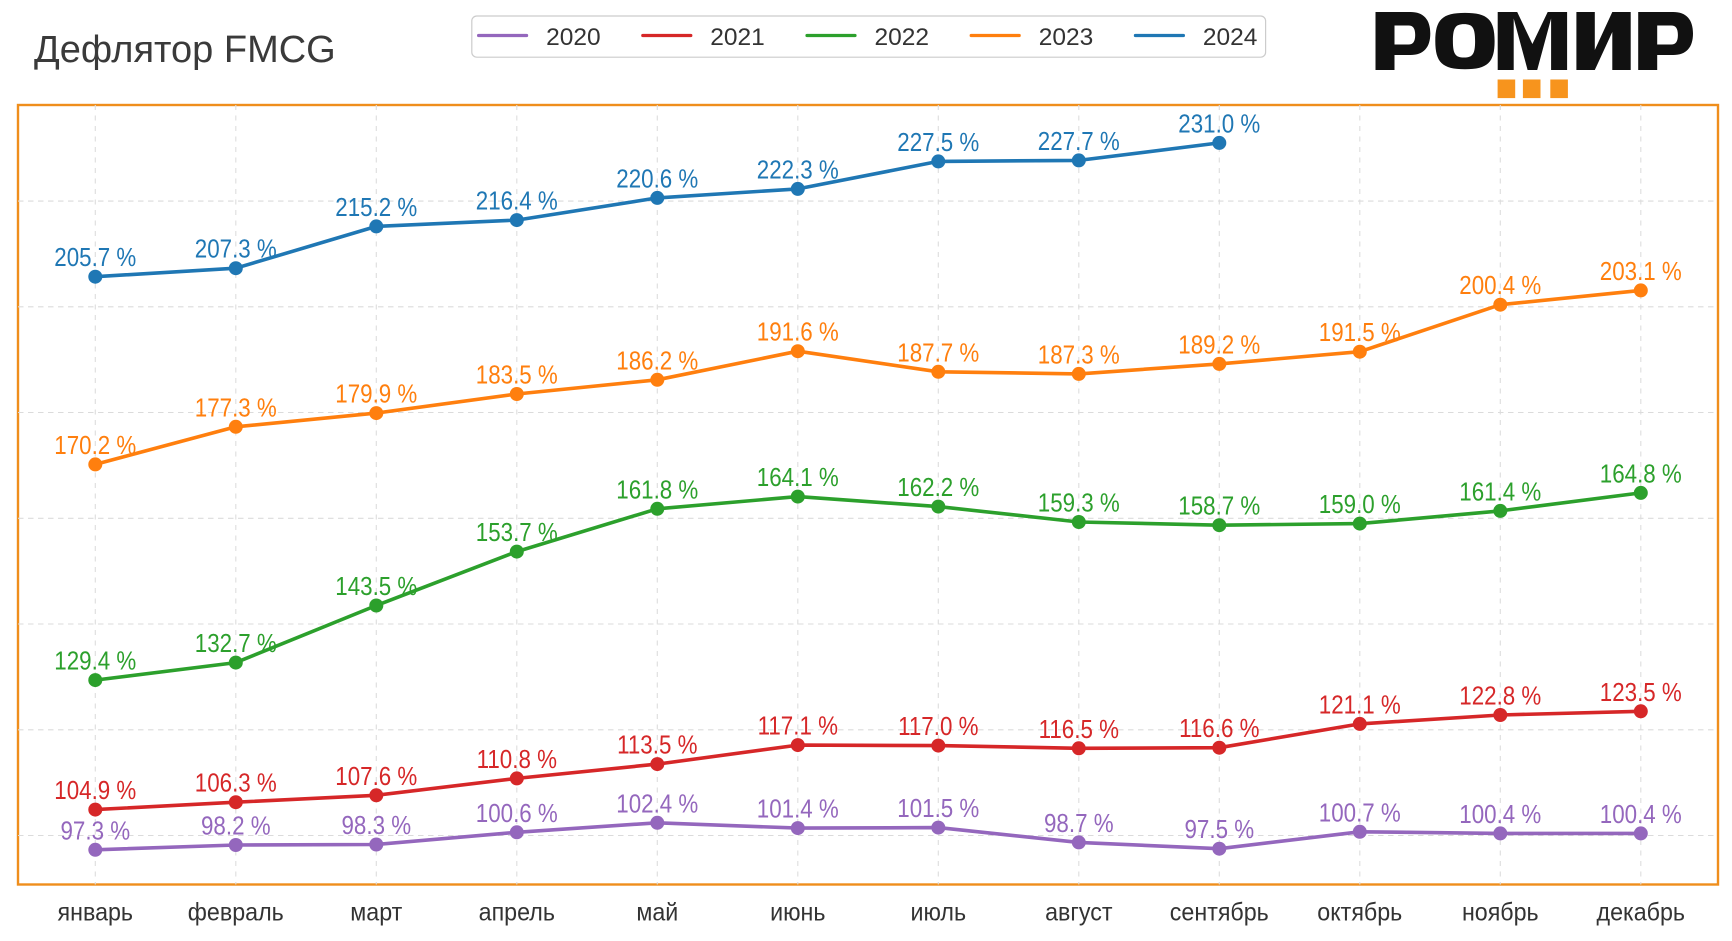 The image size is (1732, 941). I want to click on svg-text: 215.2 %, so click(376, 207).